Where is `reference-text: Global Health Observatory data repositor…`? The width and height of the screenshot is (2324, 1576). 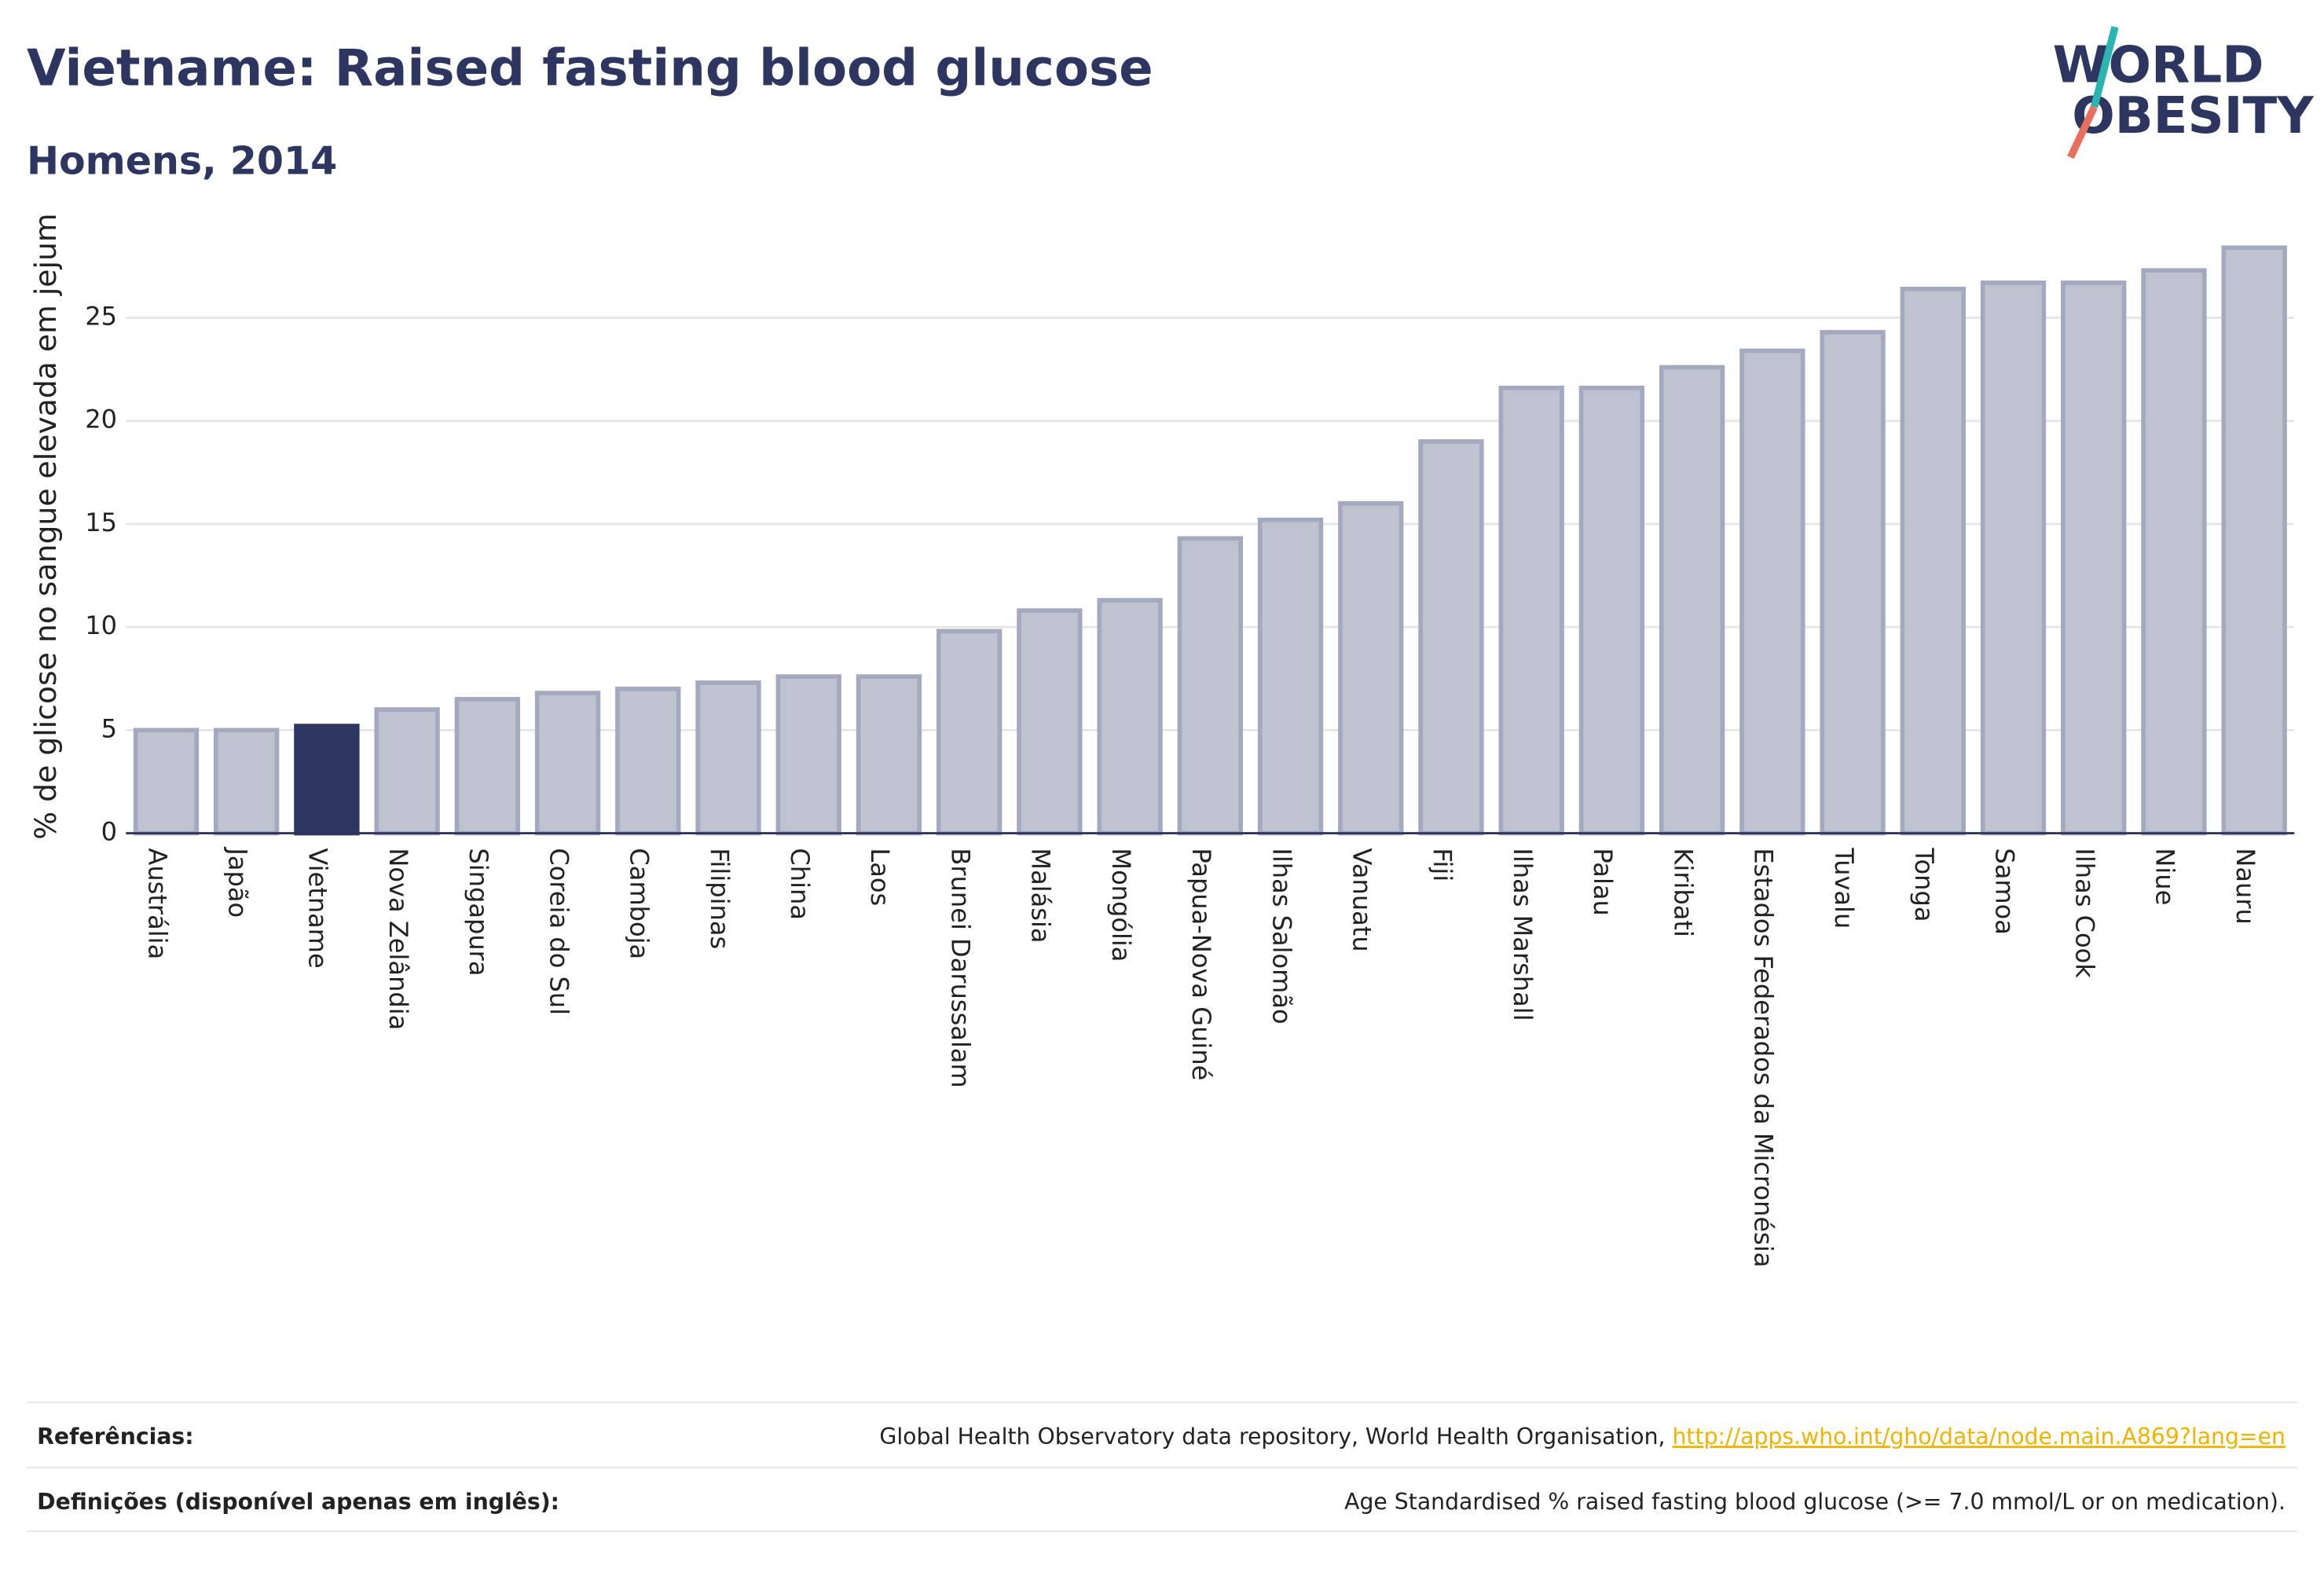
reference-text: Global Health Observatory data repositor… is located at coordinates (1275, 1437).